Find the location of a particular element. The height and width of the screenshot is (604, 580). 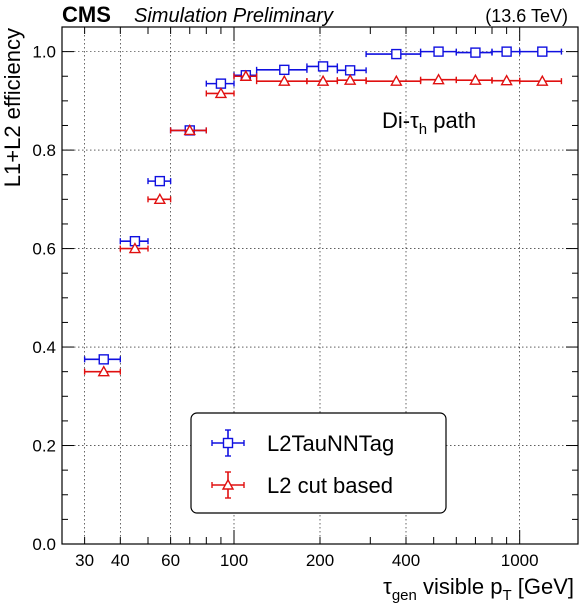

x-tick-label: 100 is located at coordinates (234, 560).